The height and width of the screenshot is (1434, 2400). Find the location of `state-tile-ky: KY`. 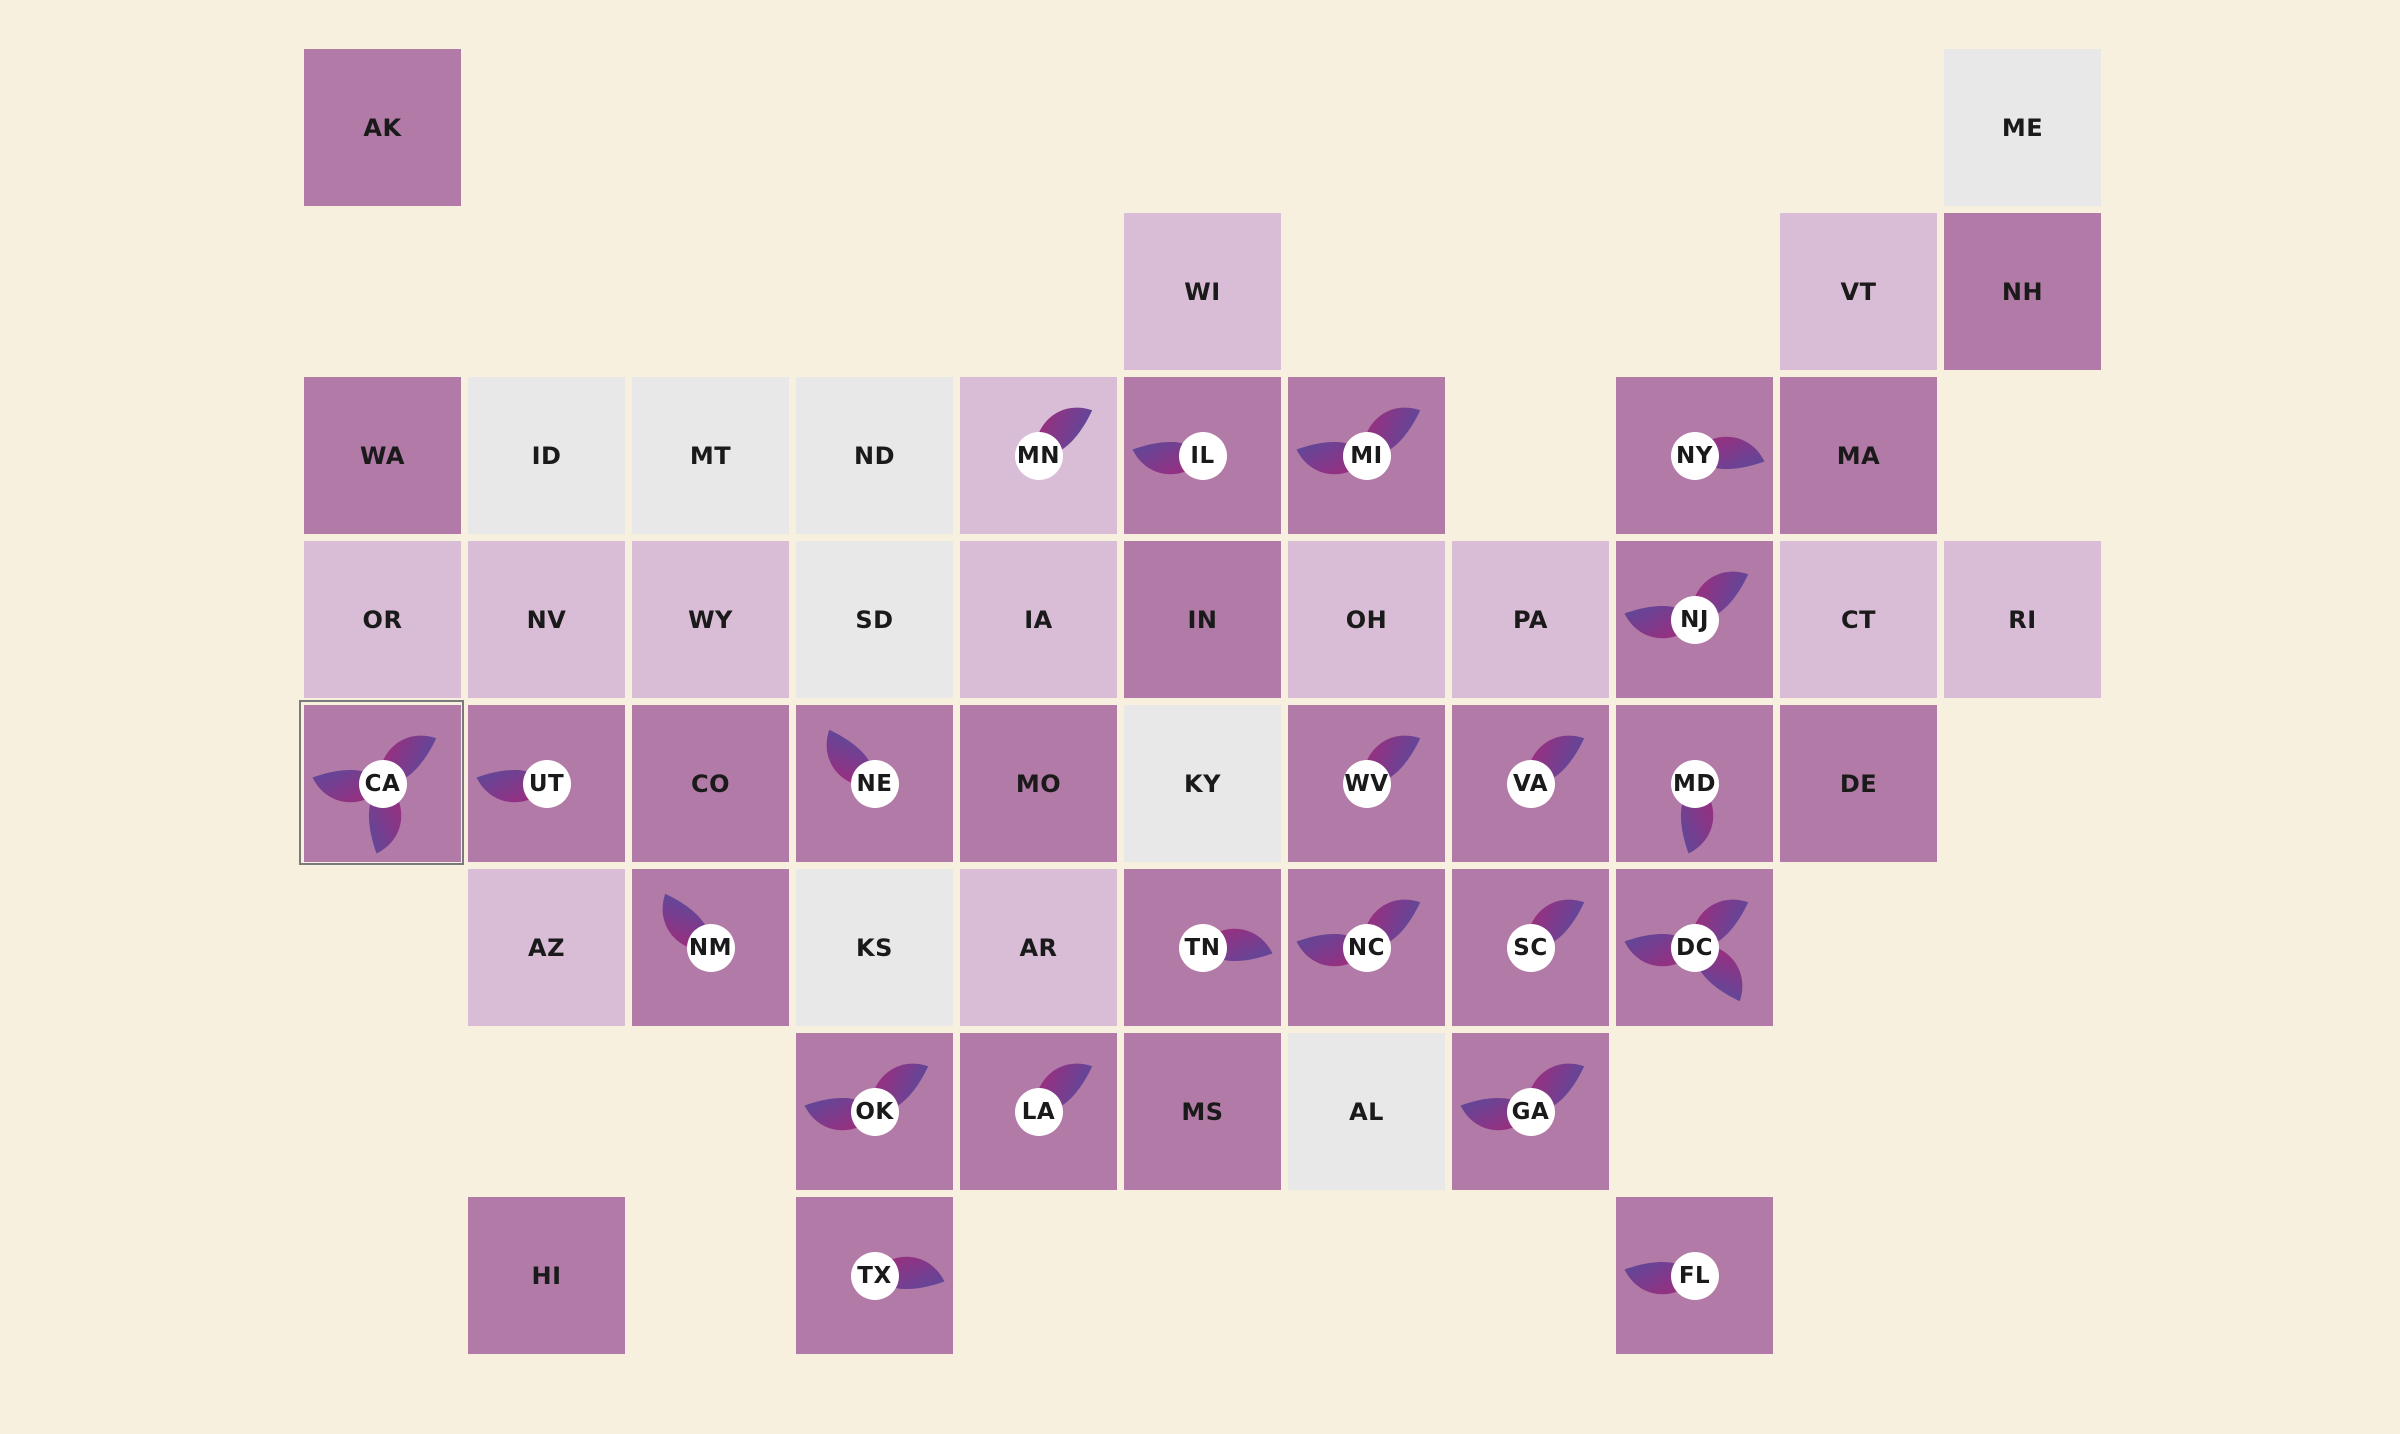

state-tile-ky: KY is located at coordinates (1202, 783).